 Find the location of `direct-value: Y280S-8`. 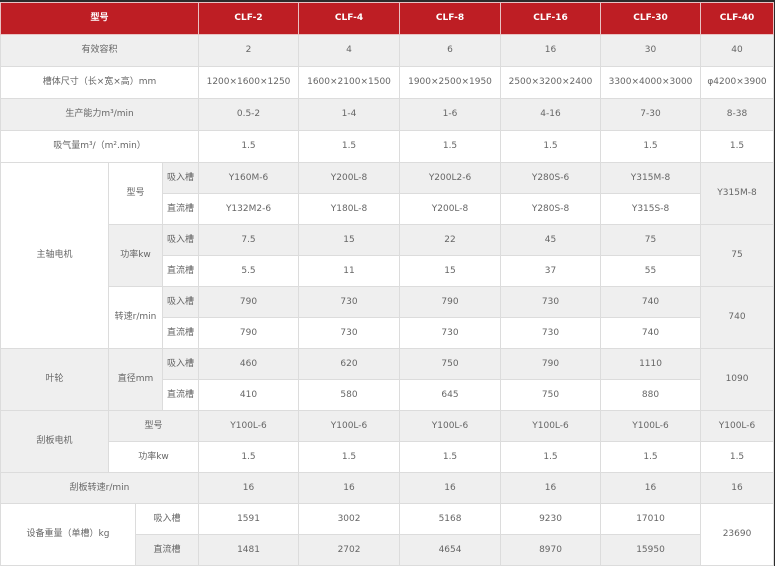

direct-value: Y280S-8 is located at coordinates (551, 209).